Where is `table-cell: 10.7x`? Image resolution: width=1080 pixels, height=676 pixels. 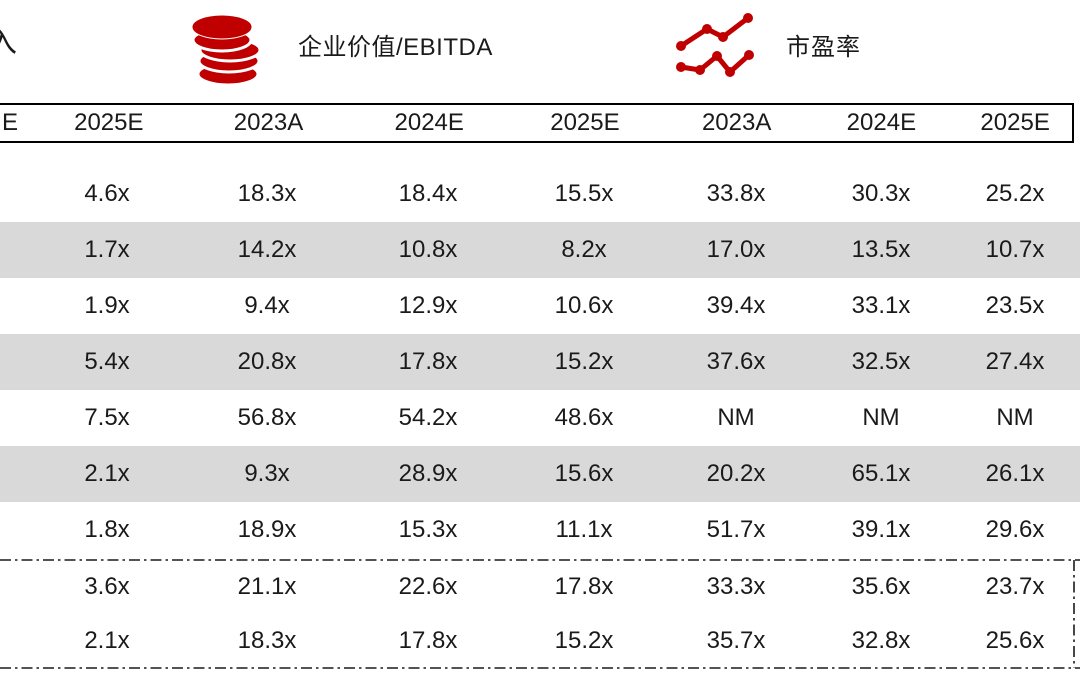
table-cell: 10.7x is located at coordinates (1015, 249).